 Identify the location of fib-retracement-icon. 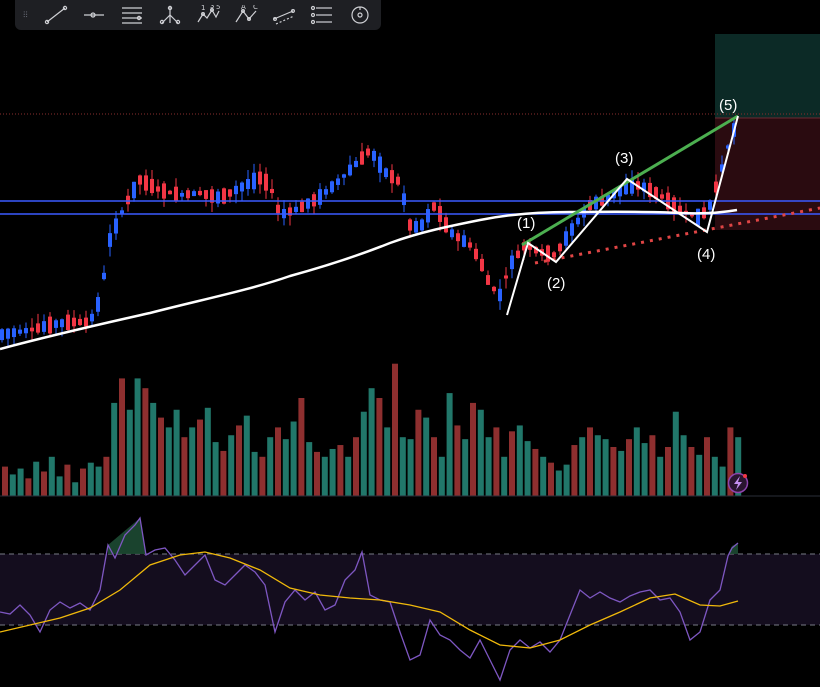
(132, 15).